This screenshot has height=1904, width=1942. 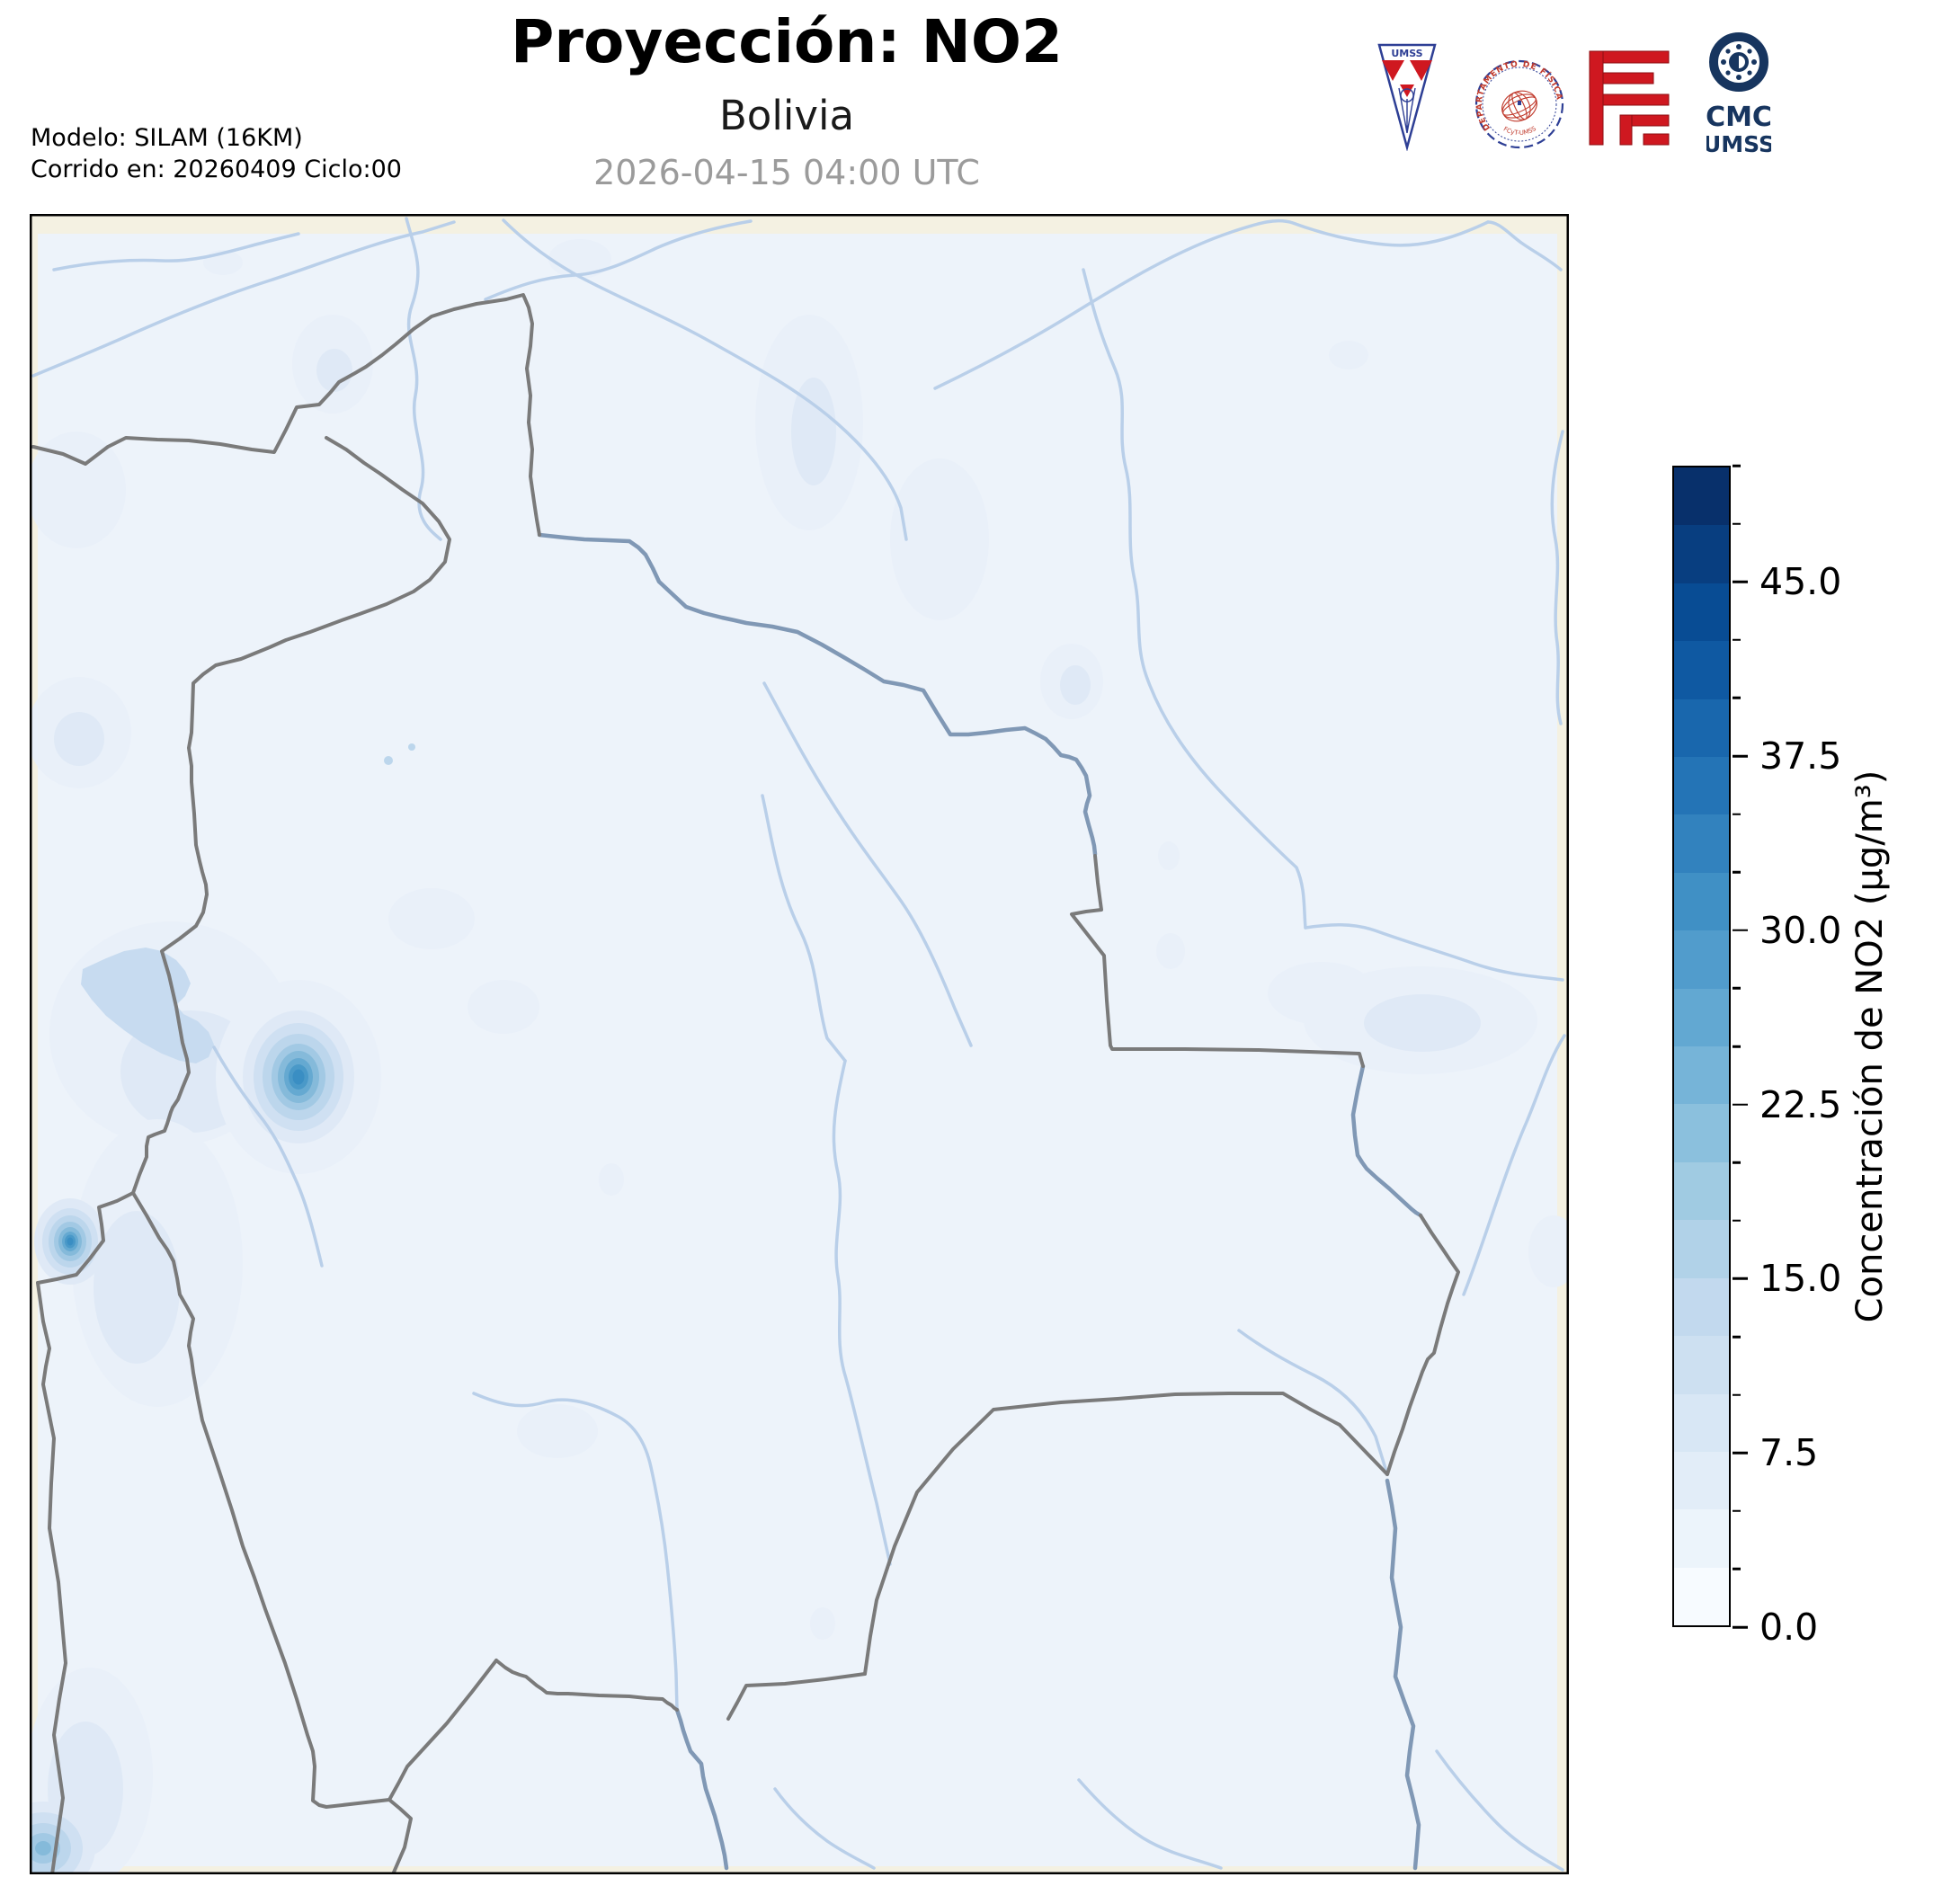 What do you see at coordinates (167, 138) in the screenshot?
I see `model-name: Modelo: SILAM (16KM)` at bounding box center [167, 138].